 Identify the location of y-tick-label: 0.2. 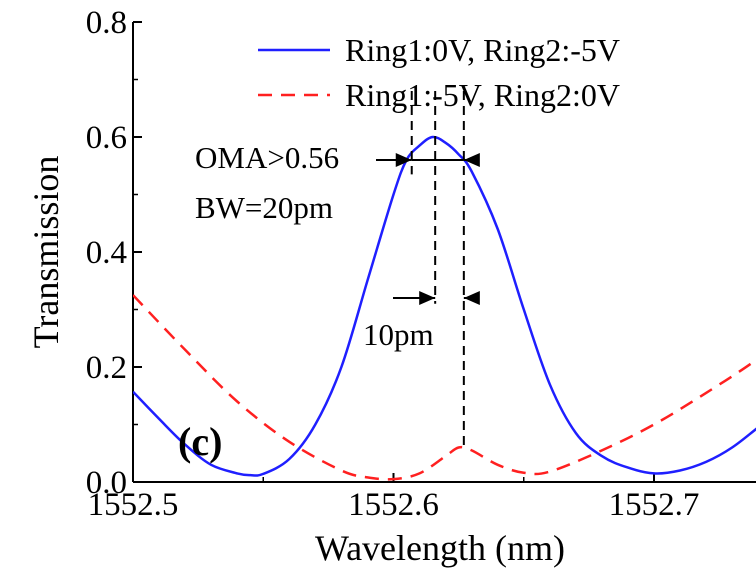
(106, 368).